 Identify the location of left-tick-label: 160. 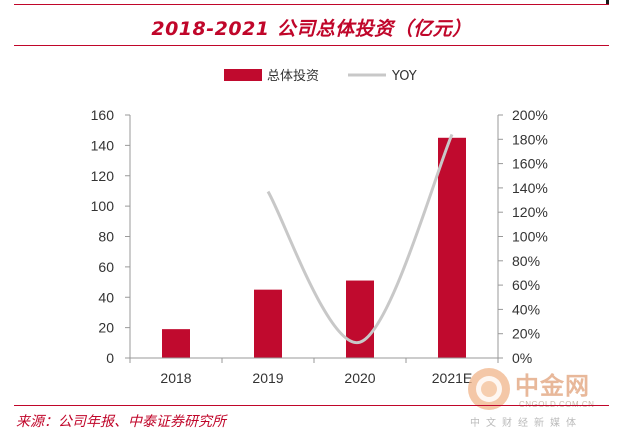
(103, 115).